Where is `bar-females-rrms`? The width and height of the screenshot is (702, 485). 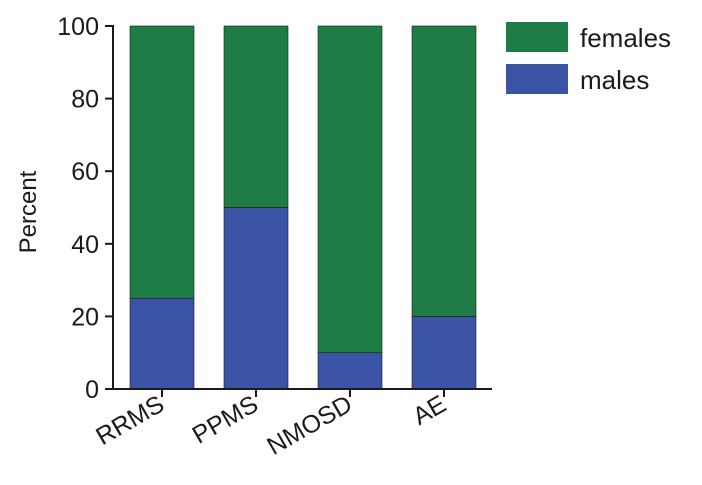
bar-females-rrms is located at coordinates (162, 162).